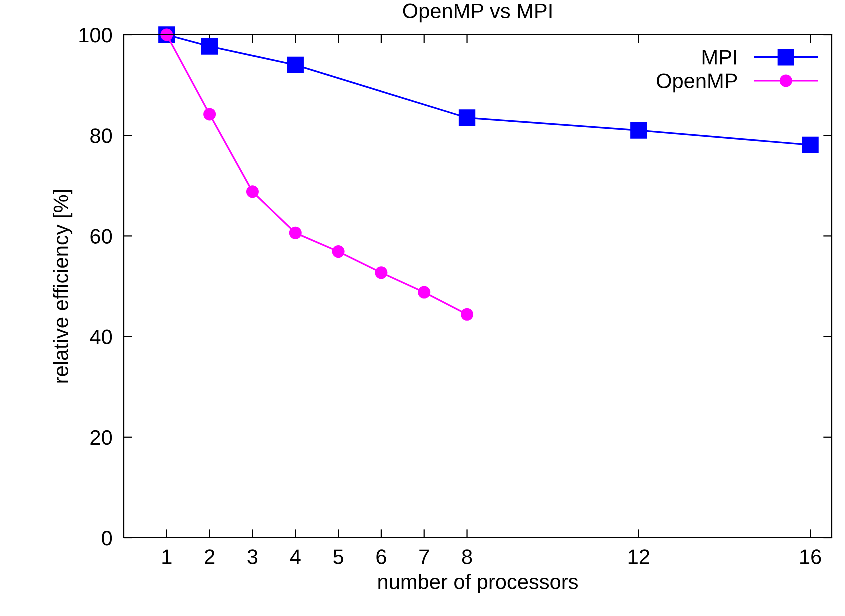  I want to click on x-tick-label: 7, so click(425, 557).